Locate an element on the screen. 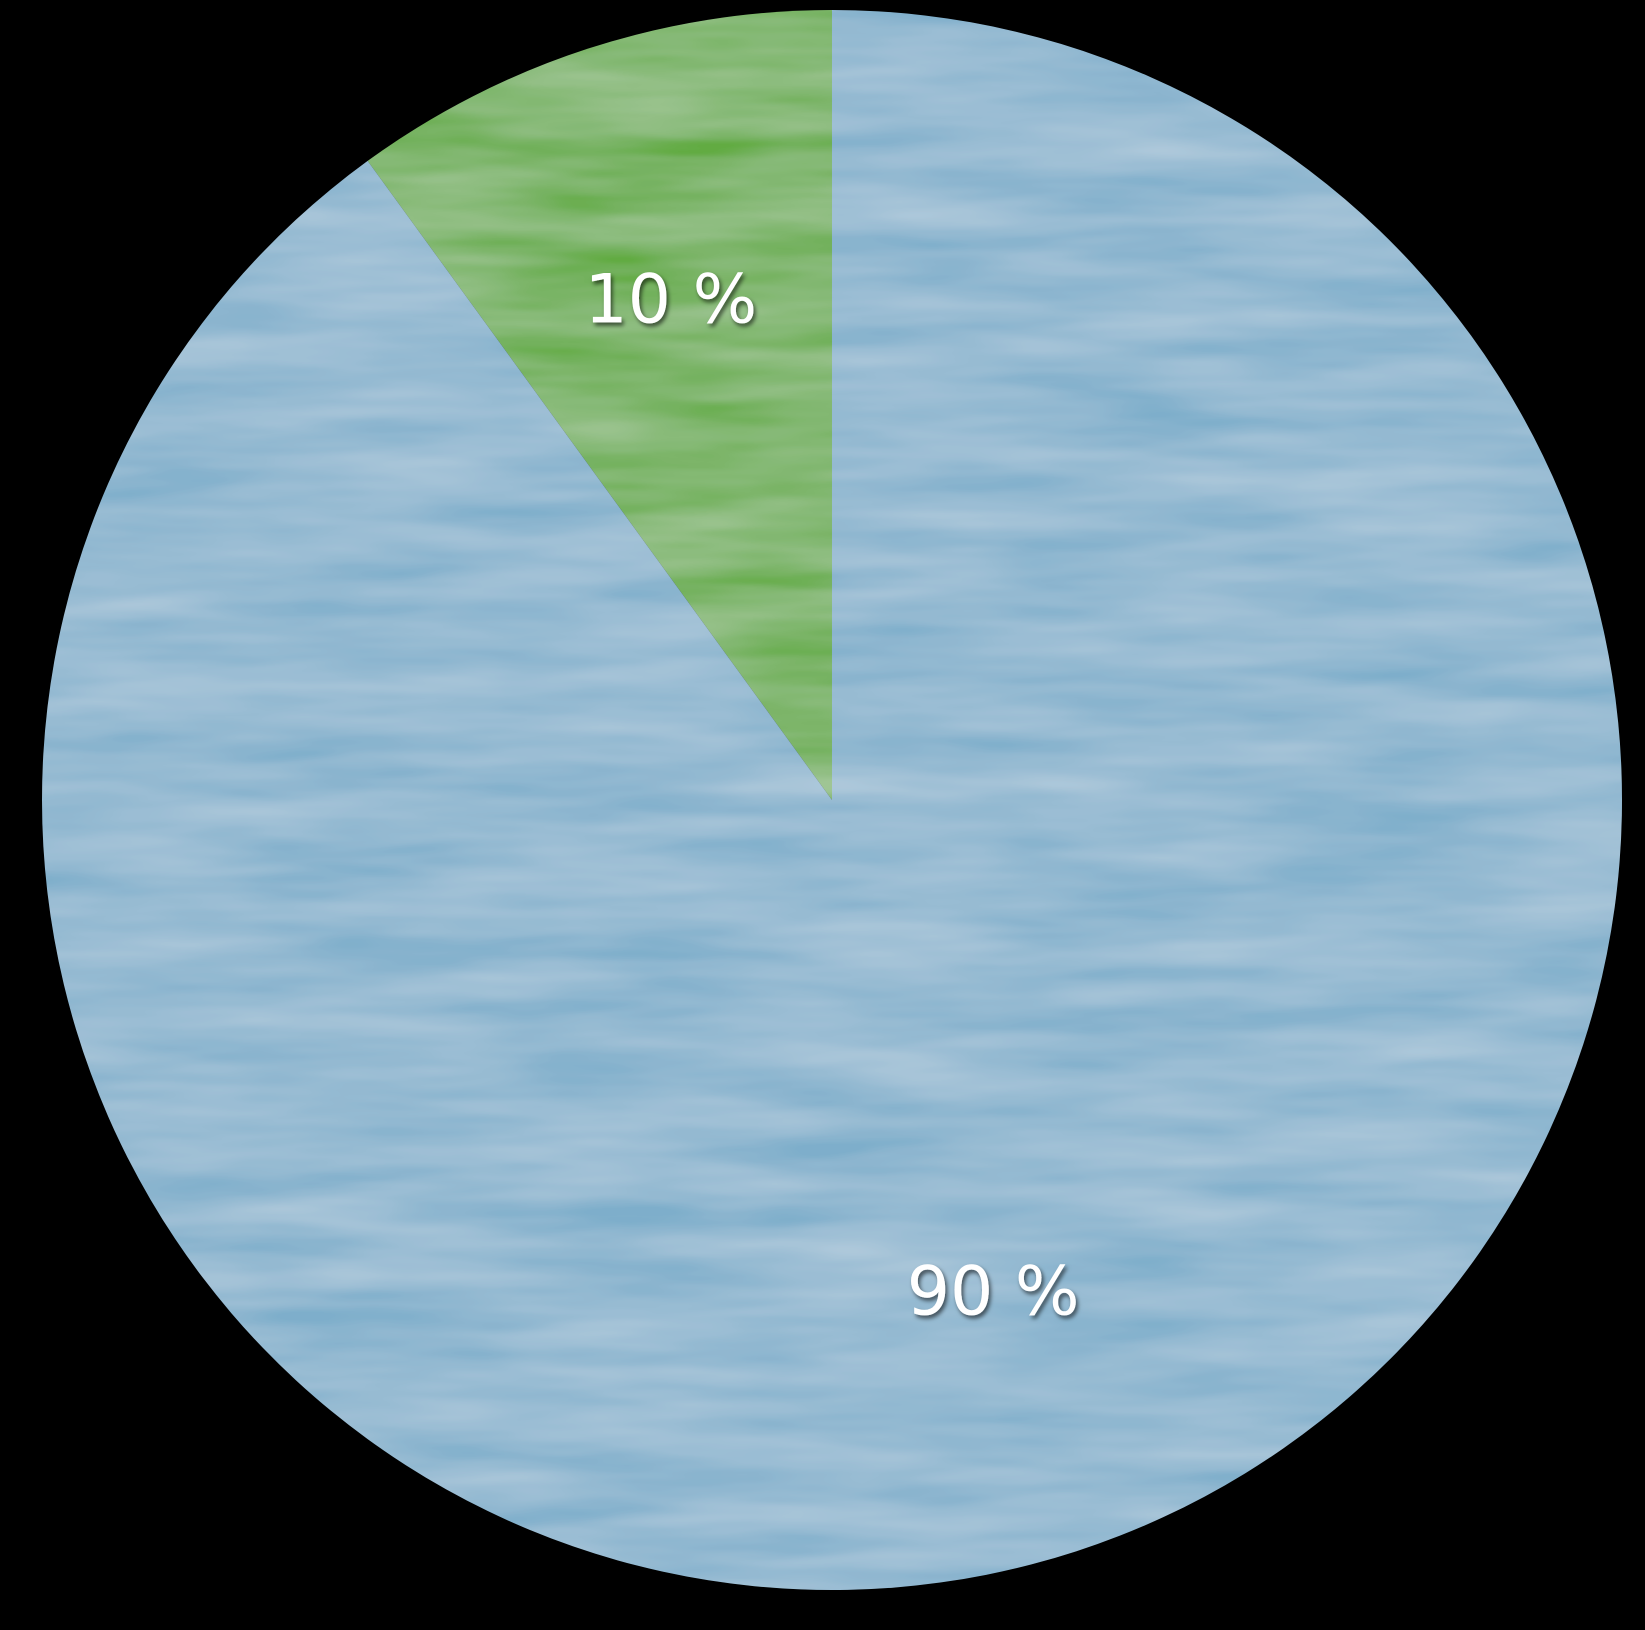  data-label: 10 % is located at coordinates (670, 300).